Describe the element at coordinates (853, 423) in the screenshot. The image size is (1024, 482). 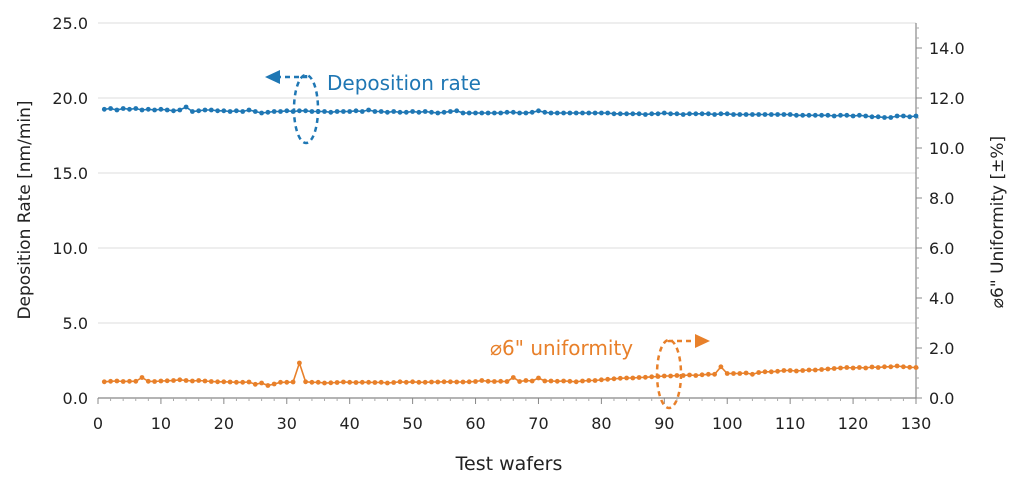
I see `x-tick-label: 120` at that location.